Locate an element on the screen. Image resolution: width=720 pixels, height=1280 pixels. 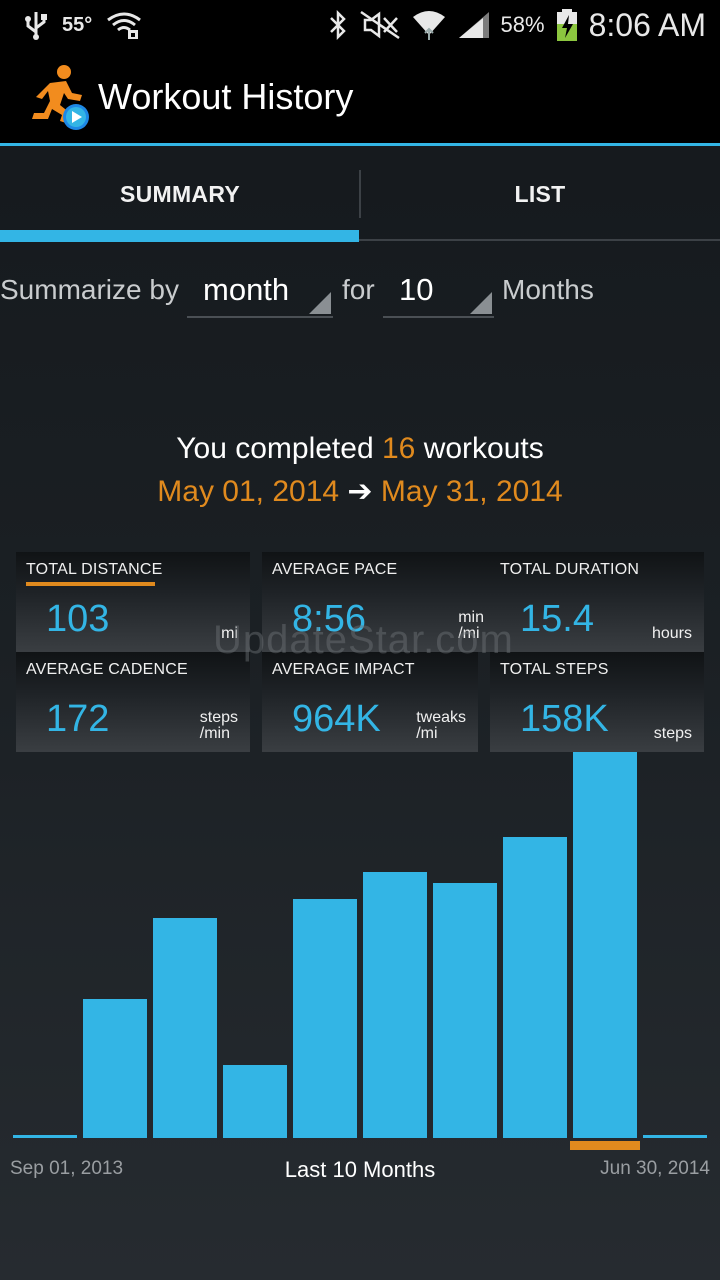
stat-total-duration: TOTAL DURATION 15.4 hours is located at coordinates (597, 602).